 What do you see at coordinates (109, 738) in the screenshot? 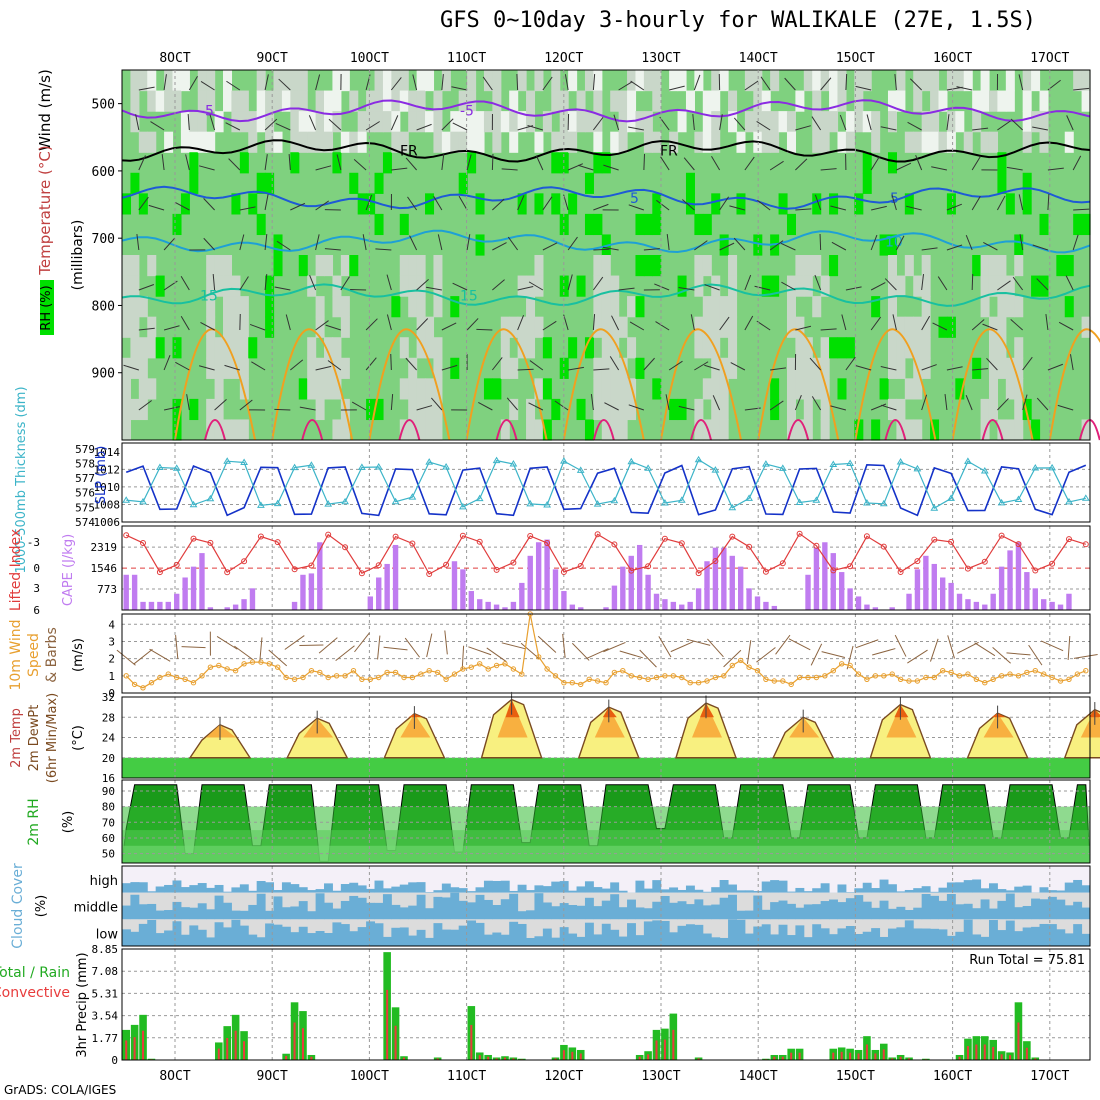
I see `temp-tick: 24` at bounding box center [109, 738].